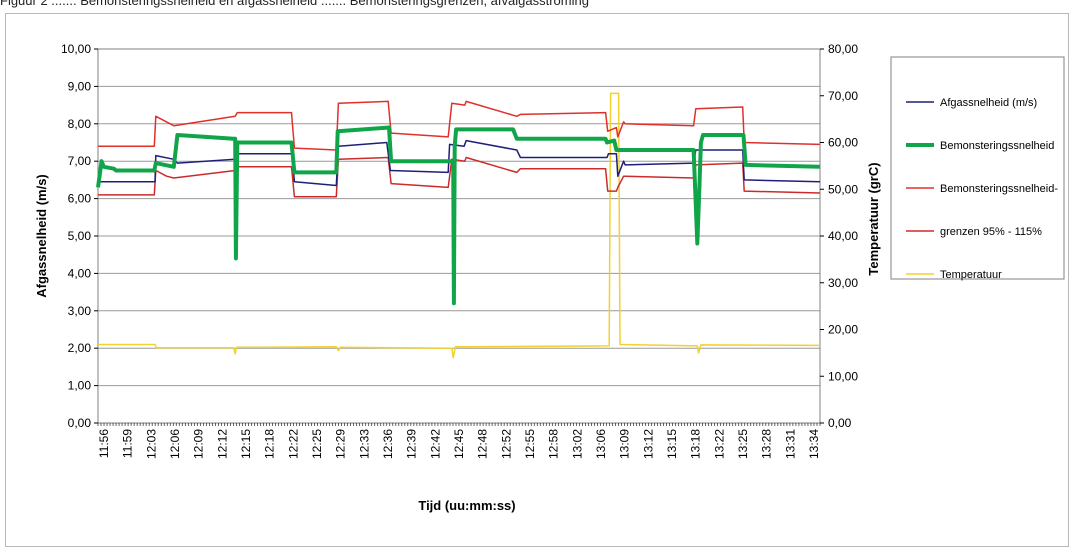 The width and height of the screenshot is (1072, 549). What do you see at coordinates (80, 348) in the screenshot?
I see `y-tick-label: 2,00` at bounding box center [80, 348].